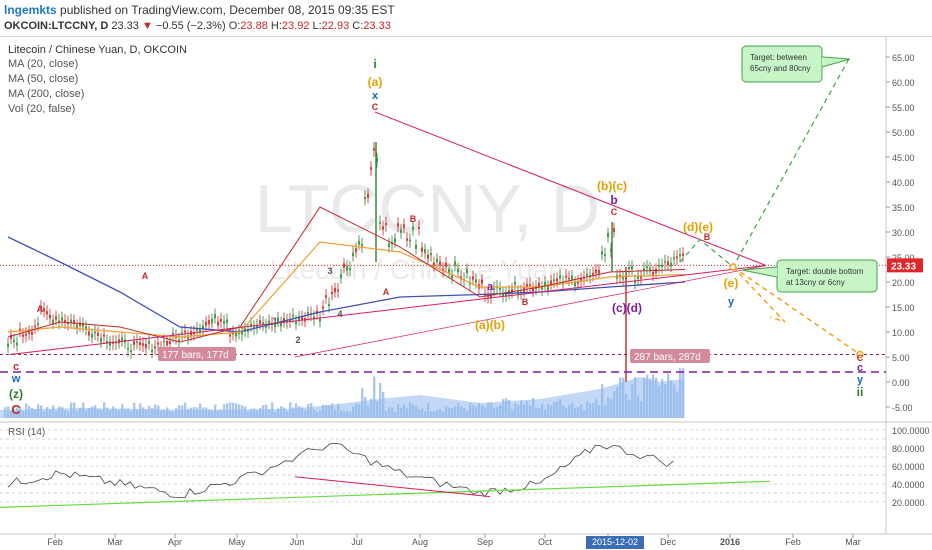 Image resolution: width=932 pixels, height=550 pixels. What do you see at coordinates (778, 57) in the screenshot?
I see `target-callout-text: Target: between` at bounding box center [778, 57].